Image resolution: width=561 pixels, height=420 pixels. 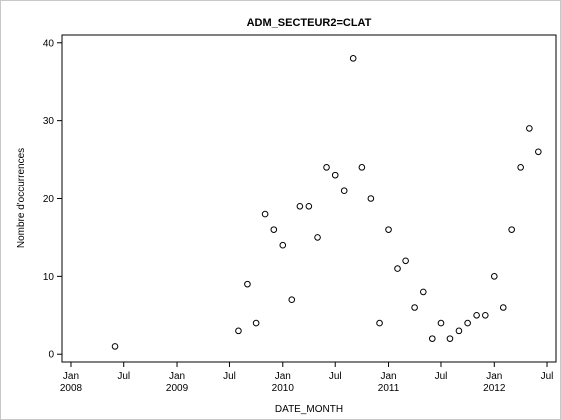 What do you see at coordinates (389, 388) in the screenshot?
I see `x-tick-year-label: 2011` at bounding box center [389, 388].